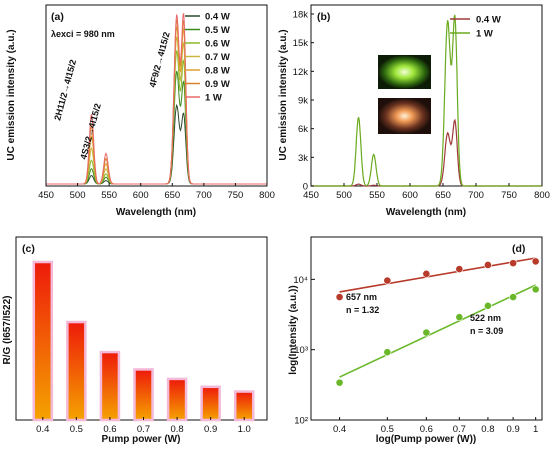  I want to click on panel-d-x-ticks: 0.4 0.5 0.6 0.7 0.8 0.9 1, so click(435, 426).